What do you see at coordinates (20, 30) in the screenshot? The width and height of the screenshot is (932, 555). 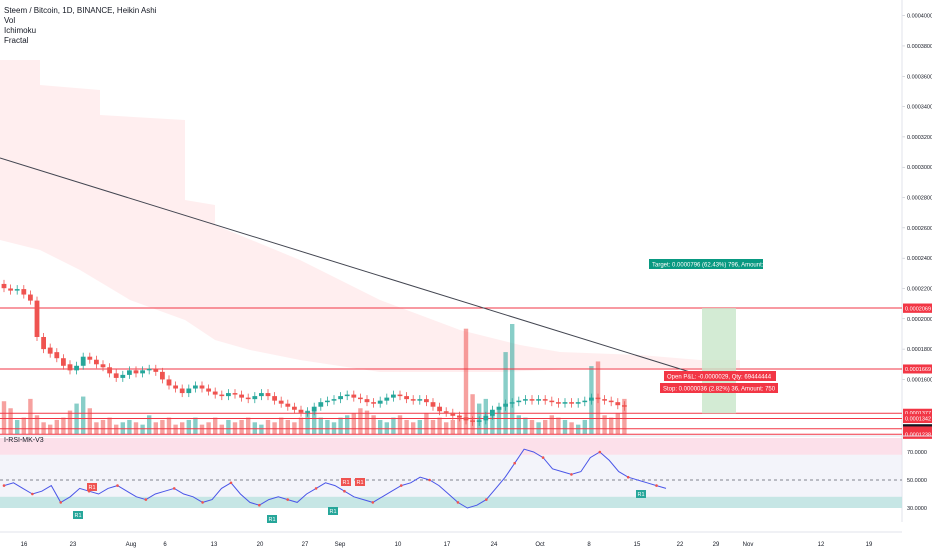 I see `legend-ichimoku: Ichimoku` at bounding box center [20, 30].